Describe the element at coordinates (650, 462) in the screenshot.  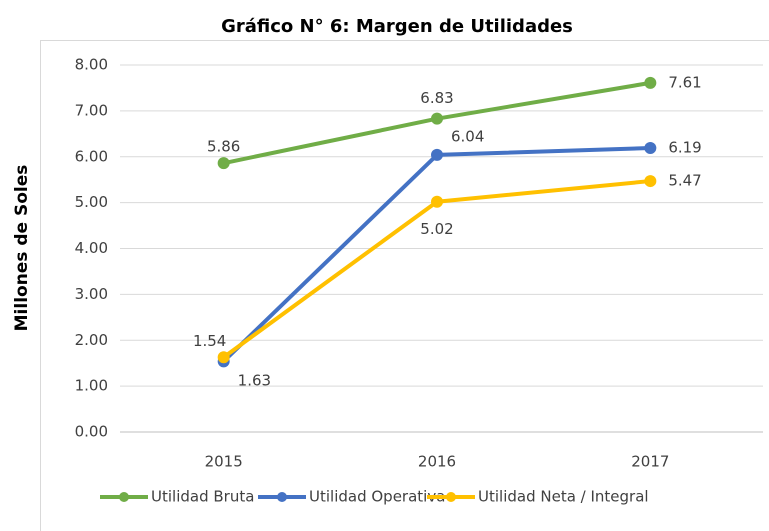
I see `x-tick-label: 2017` at that location.